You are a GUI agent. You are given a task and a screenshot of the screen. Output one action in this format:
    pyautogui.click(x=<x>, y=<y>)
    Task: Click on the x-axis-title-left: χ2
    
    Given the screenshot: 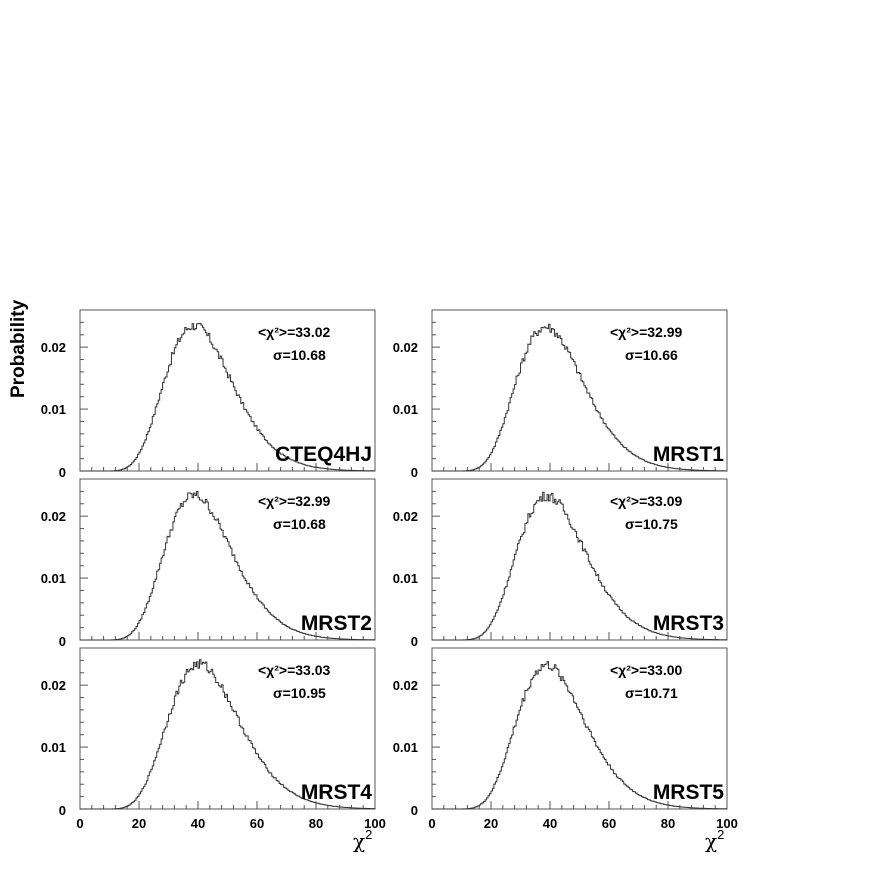 What is the action you would take?
    pyautogui.click(x=362, y=840)
    